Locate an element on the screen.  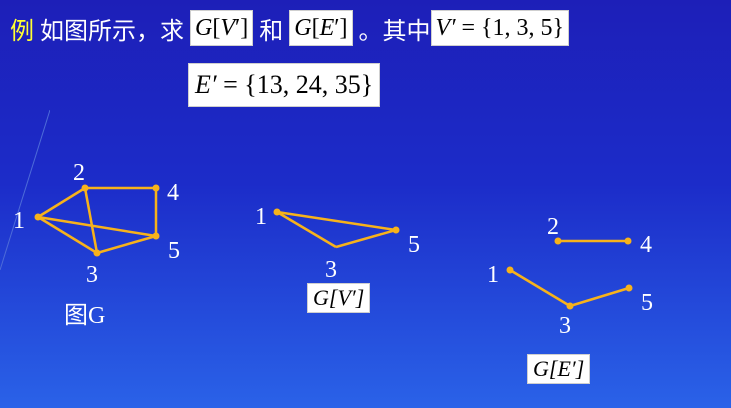
vertex-label-ge-5: 5 is located at coordinates (647, 303).